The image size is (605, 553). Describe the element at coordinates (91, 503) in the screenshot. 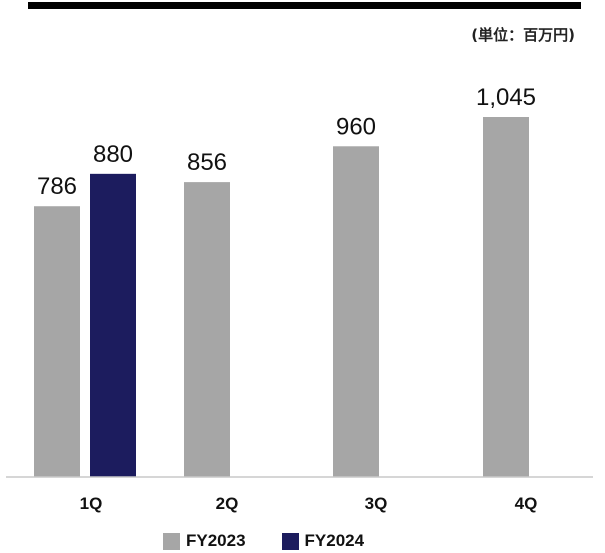

I see `x-tick-label-1q: 1Q` at that location.